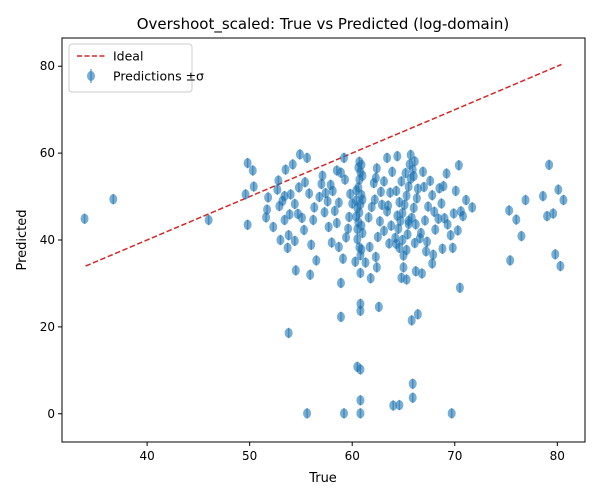  What do you see at coordinates (47, 66) in the screenshot?
I see `y-tick-label: 80` at bounding box center [47, 66].